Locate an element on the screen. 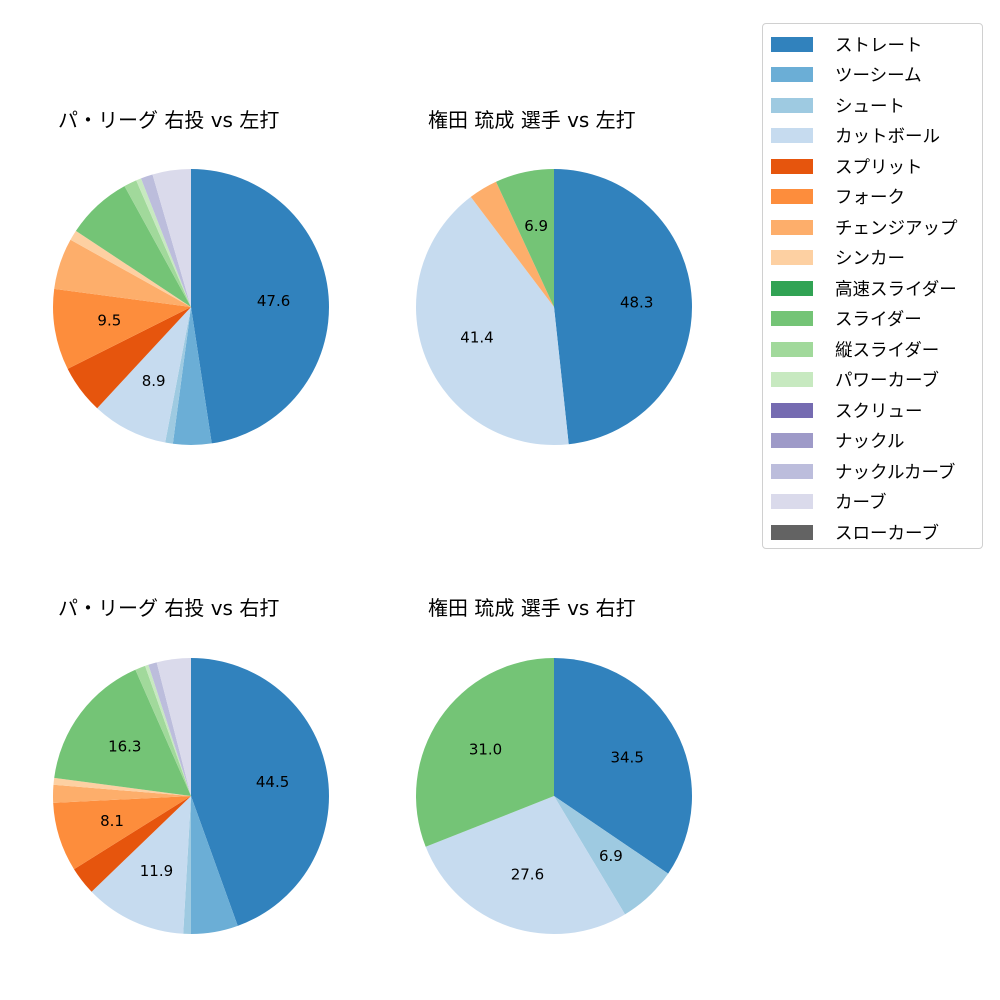 Image resolution: width=1000 pixels, height=1000 pixels. pie-slice-label: 8.1 is located at coordinates (112, 821).